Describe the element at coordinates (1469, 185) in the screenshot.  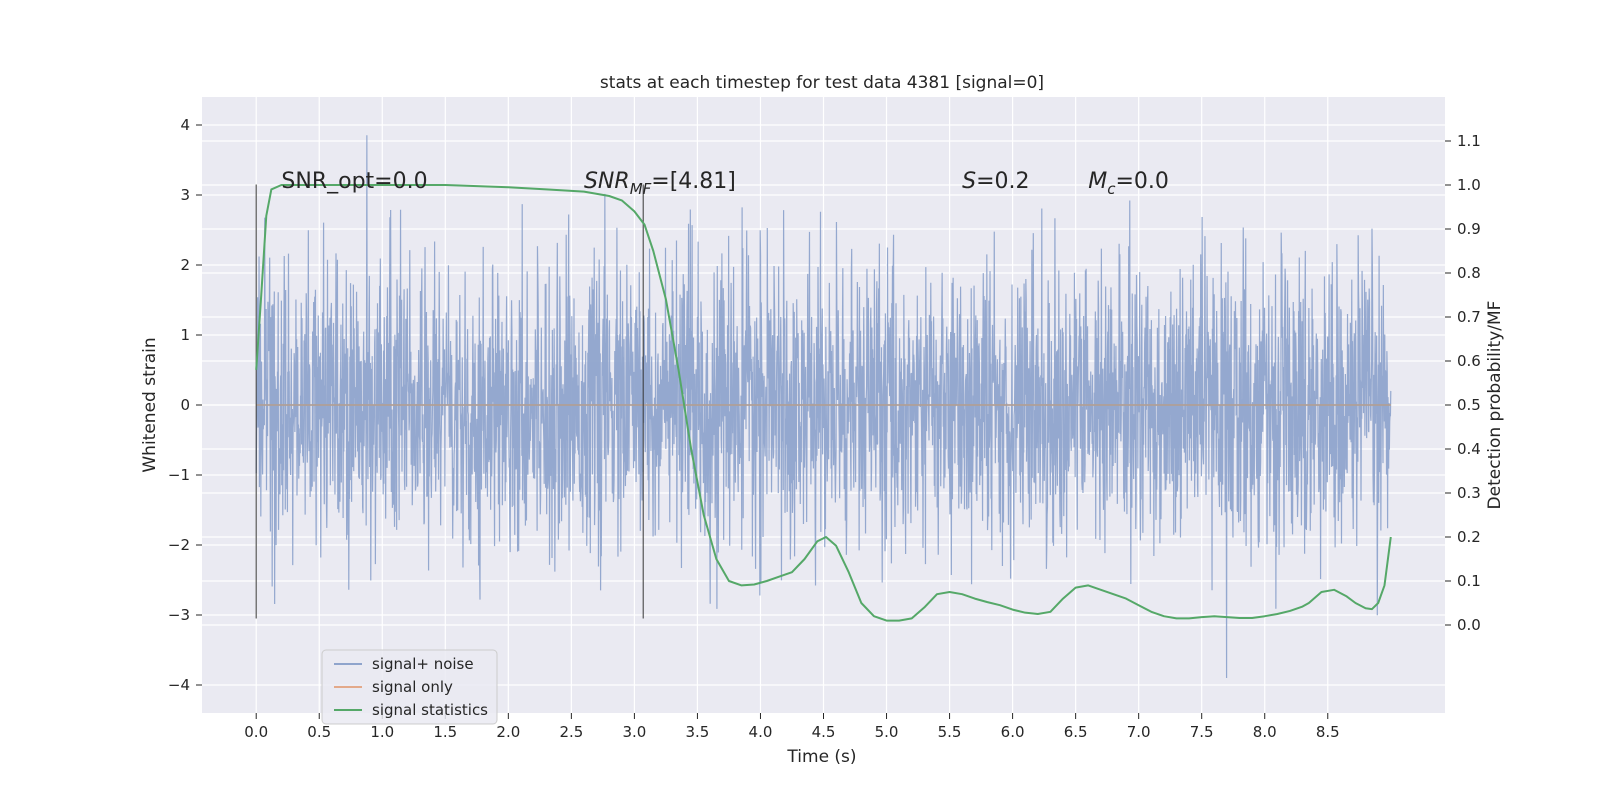
I see `y-right-tick-label: 1.0` at that location.